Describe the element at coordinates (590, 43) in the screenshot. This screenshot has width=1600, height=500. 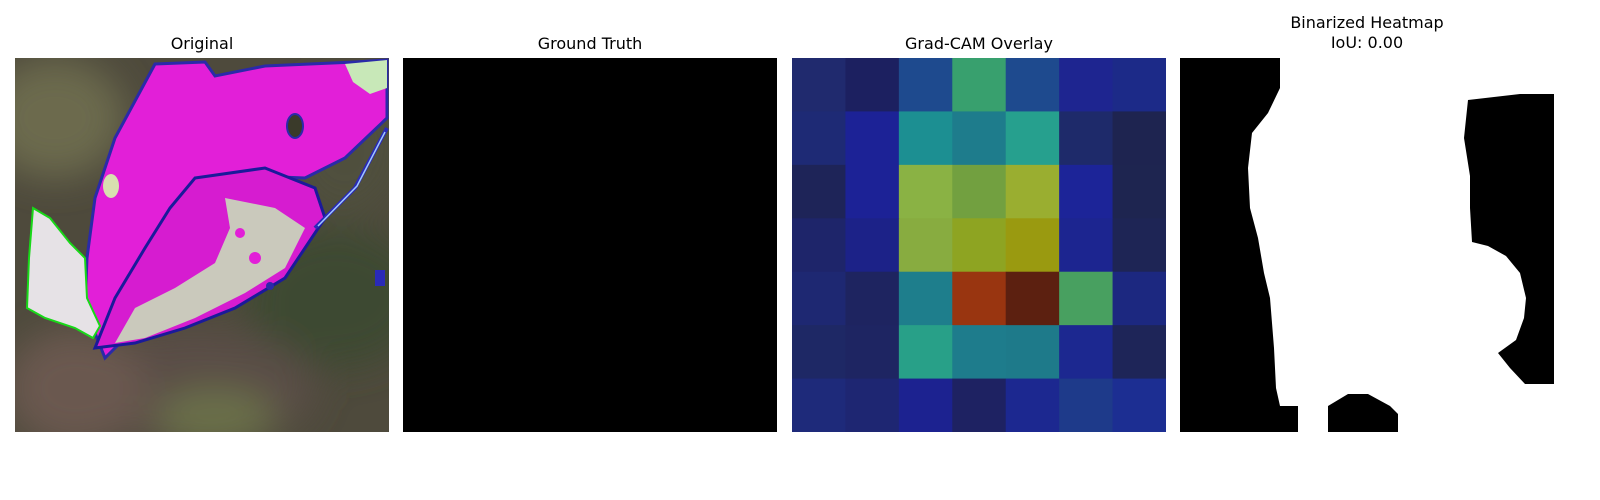
I see `panel-title-ground-truth: Ground Truth` at that location.